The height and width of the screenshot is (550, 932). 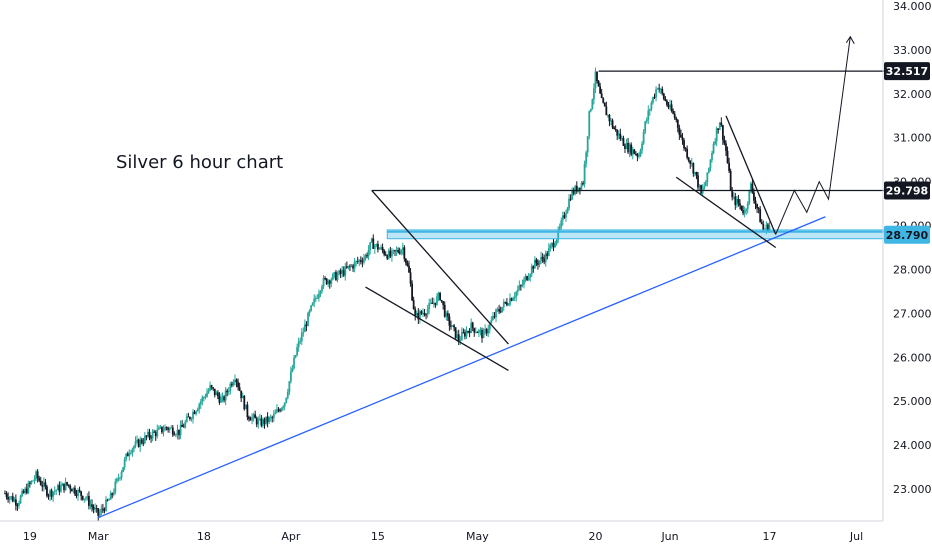 I want to click on x-tick-label: 15, so click(x=378, y=536).